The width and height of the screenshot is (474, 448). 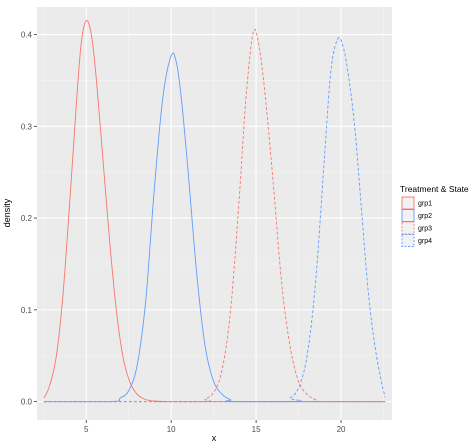 What do you see at coordinates (214, 438) in the screenshot?
I see `x-axis-title: x` at bounding box center [214, 438].